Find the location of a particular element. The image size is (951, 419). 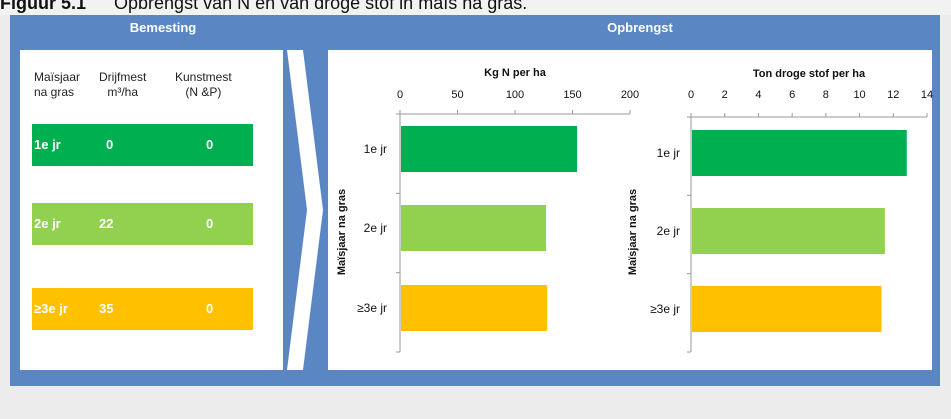

bottom-strip is located at coordinates (475, 402).